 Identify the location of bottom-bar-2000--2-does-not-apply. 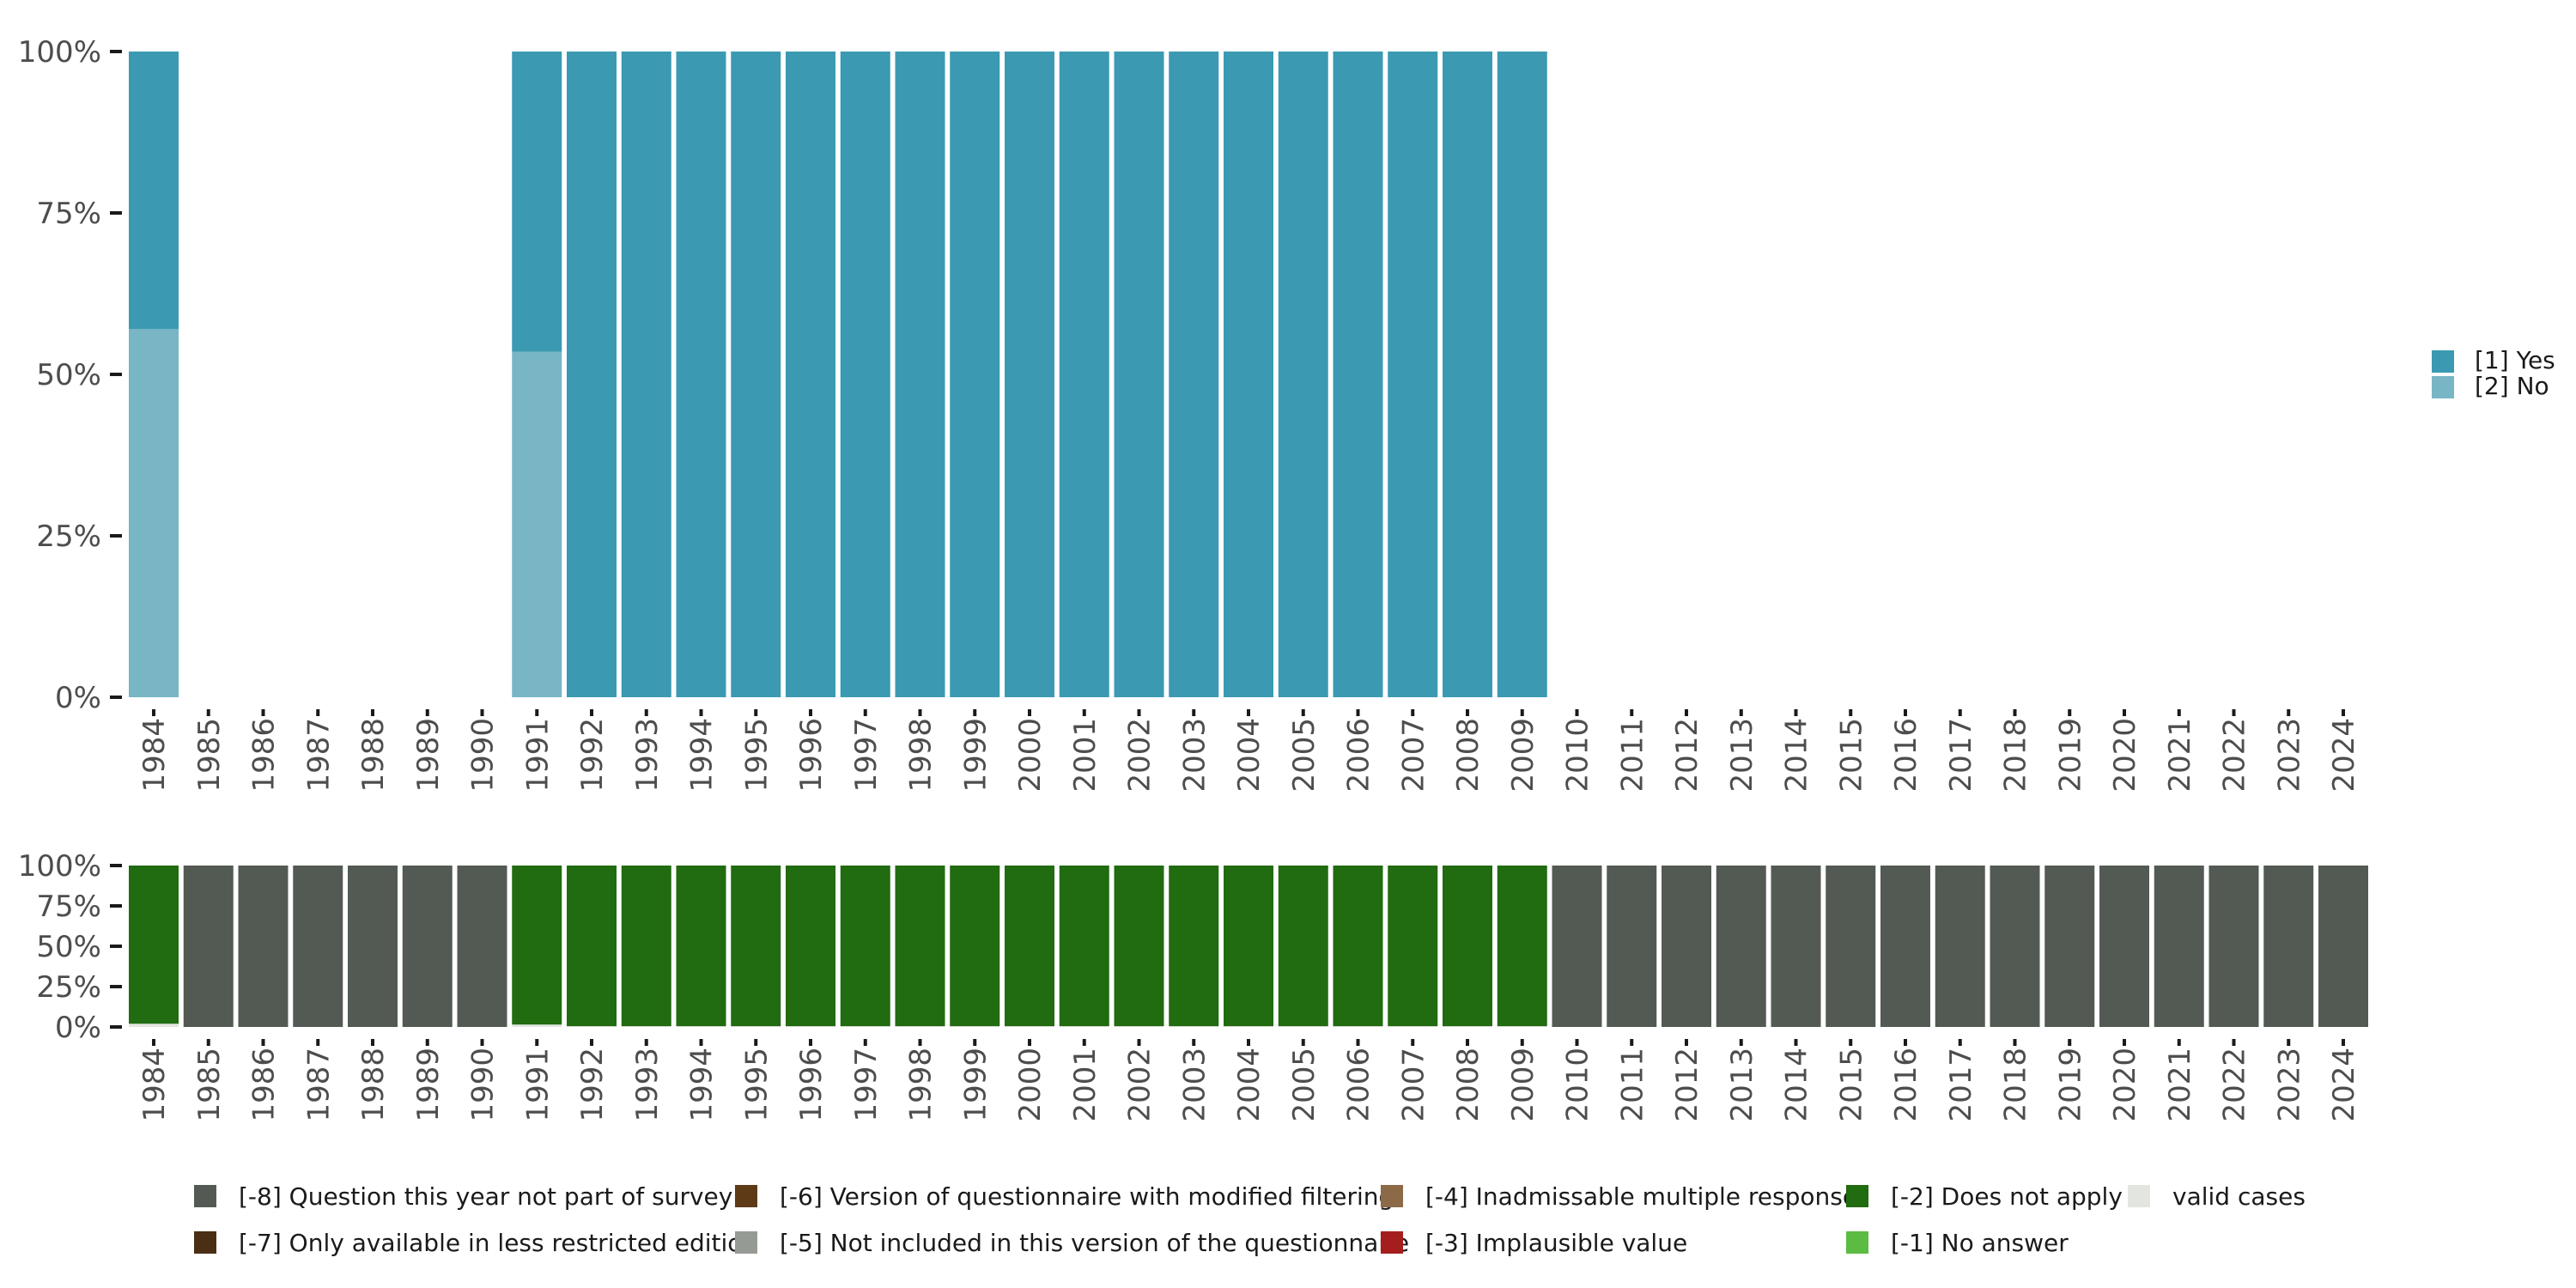
(1030, 947).